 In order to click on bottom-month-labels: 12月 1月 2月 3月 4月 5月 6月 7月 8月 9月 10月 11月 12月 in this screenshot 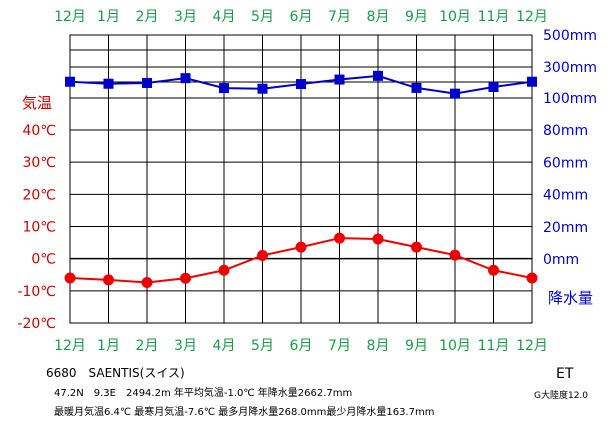, I will do `click(301, 346)`.